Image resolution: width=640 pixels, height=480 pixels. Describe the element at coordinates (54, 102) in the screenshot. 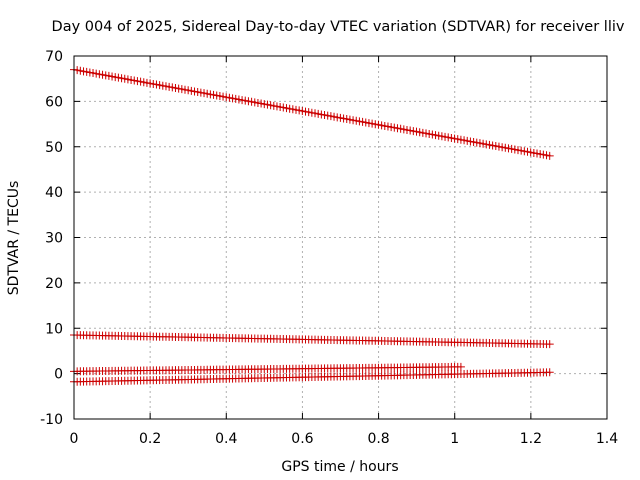

I see `y-tick-label: 60` at that location.